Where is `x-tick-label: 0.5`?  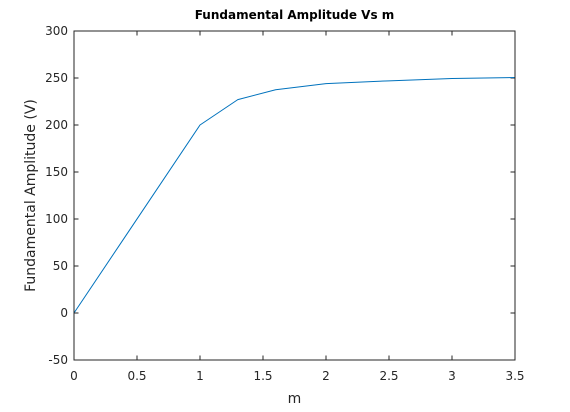 x-tick-label: 0.5 is located at coordinates (136, 376).